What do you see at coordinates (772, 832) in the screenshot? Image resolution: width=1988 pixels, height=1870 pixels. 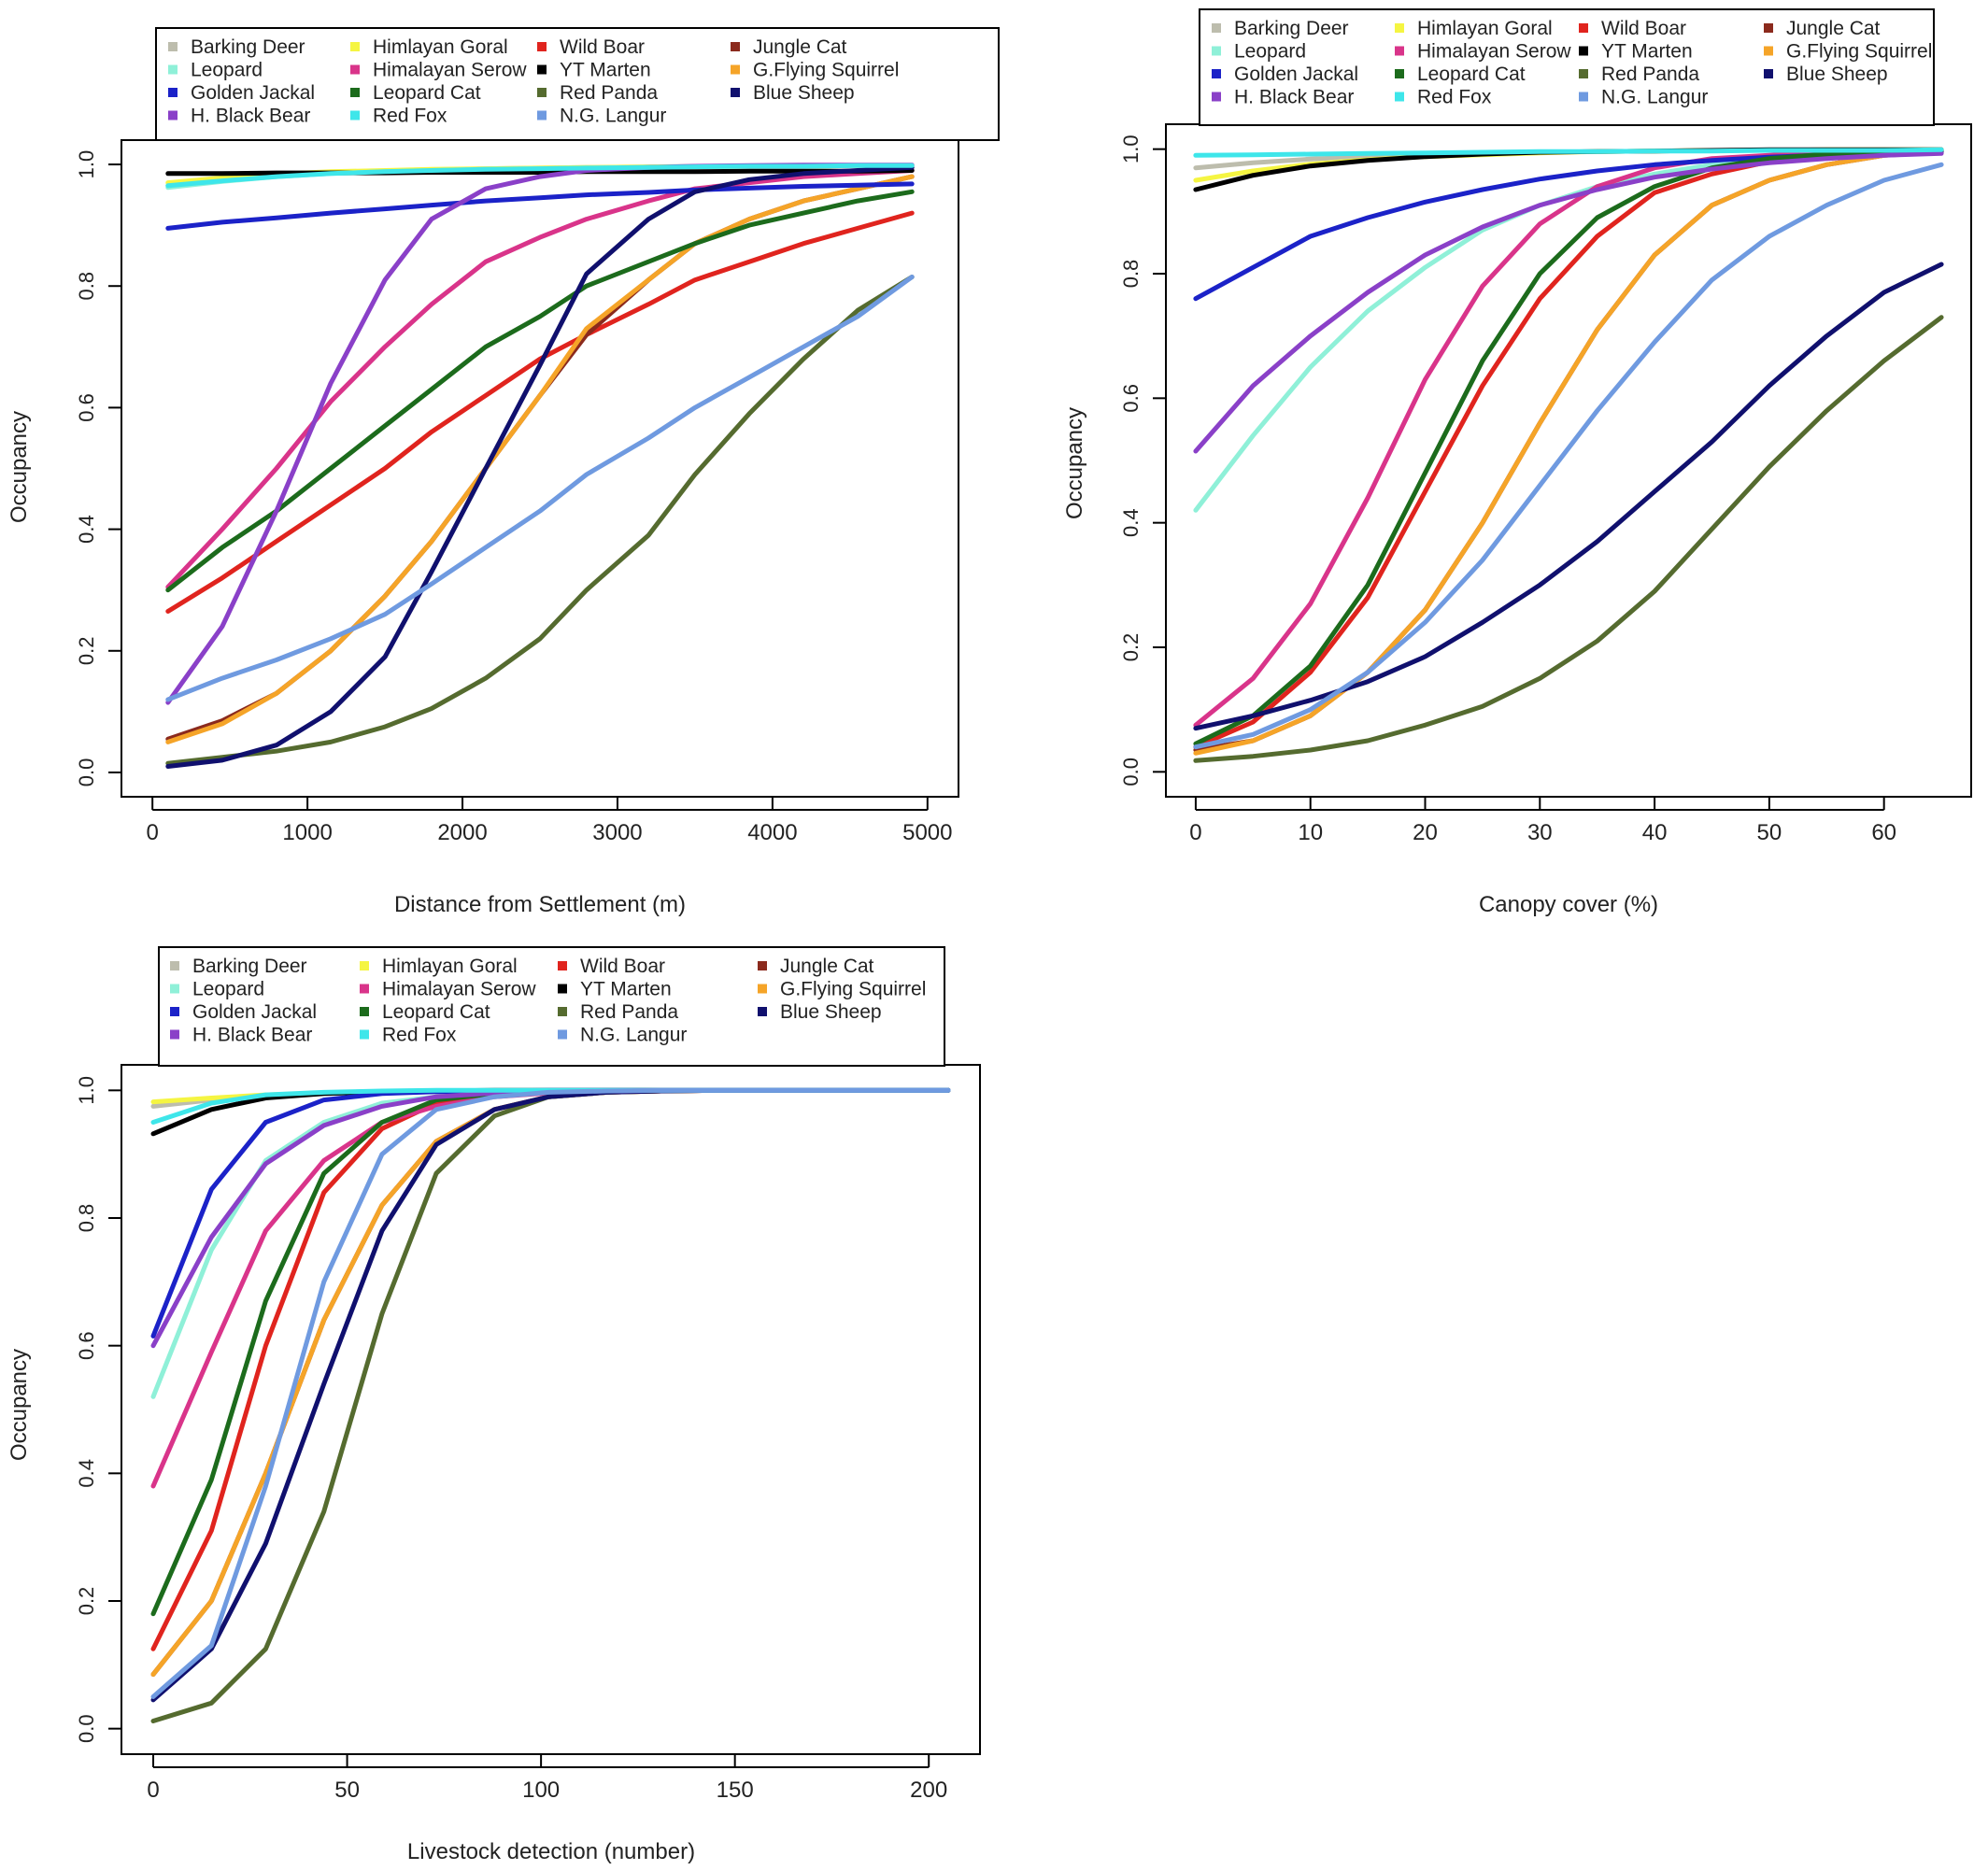 I see `x-tick-label: 4000` at bounding box center [772, 832].